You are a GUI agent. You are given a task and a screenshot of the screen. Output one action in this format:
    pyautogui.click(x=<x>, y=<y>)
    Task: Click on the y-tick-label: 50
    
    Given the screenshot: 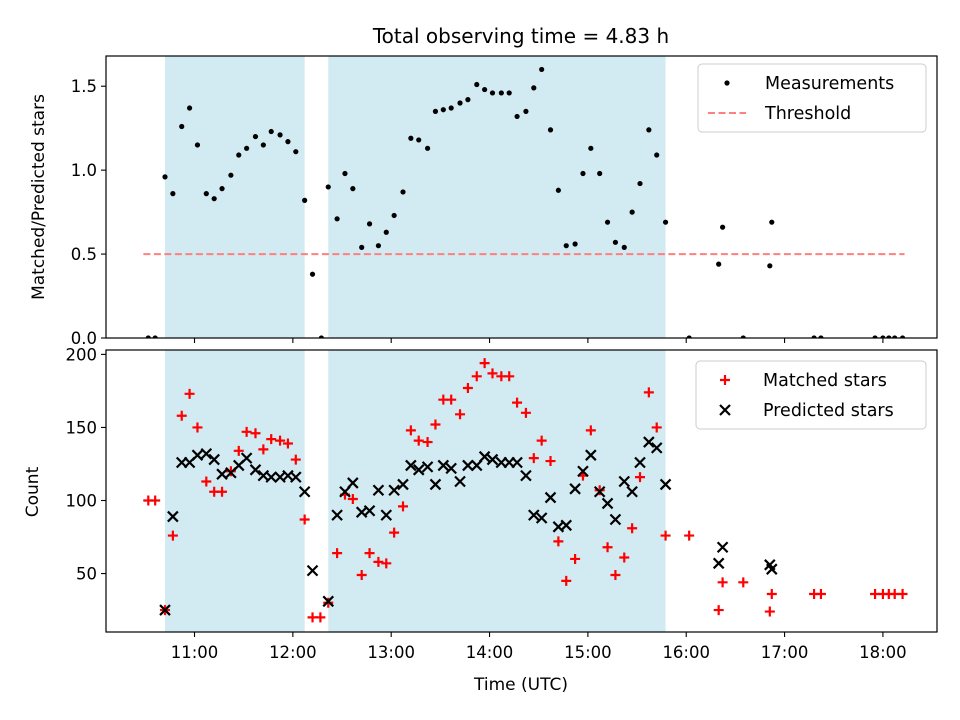 What is the action you would take?
    pyautogui.click(x=86, y=574)
    